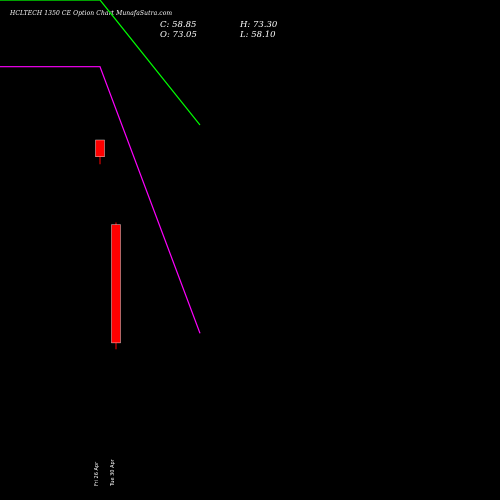  I want to click on close-label: C: 58.85, so click(178, 25).